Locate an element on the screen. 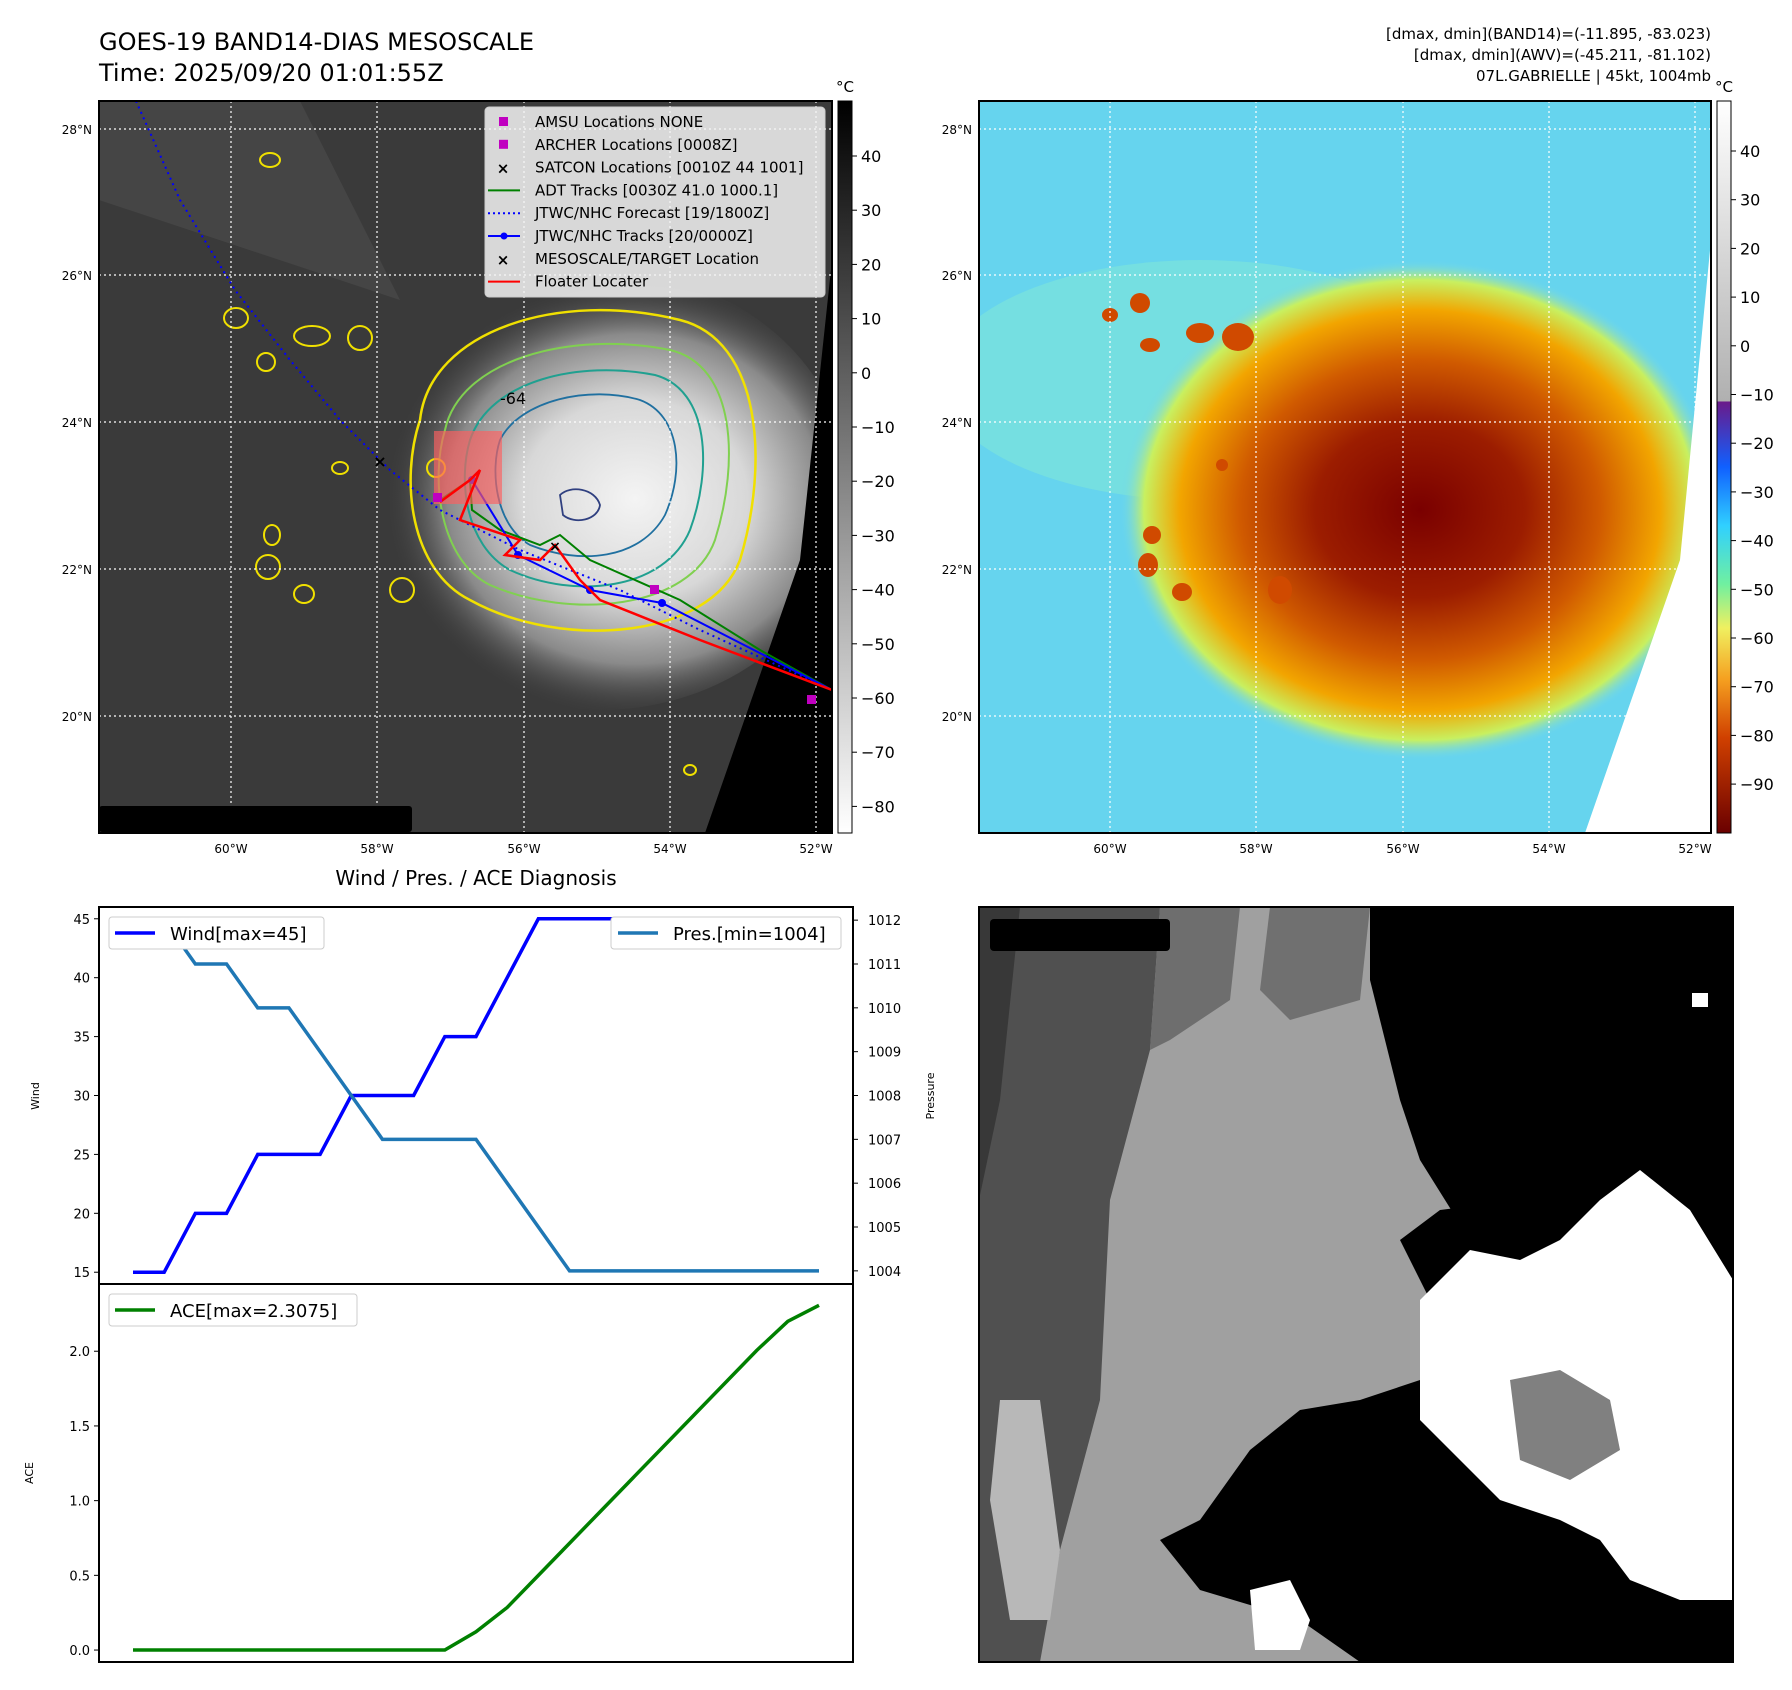 The height and width of the screenshot is (1690, 1792). no-data-region is located at coordinates (768, 546).